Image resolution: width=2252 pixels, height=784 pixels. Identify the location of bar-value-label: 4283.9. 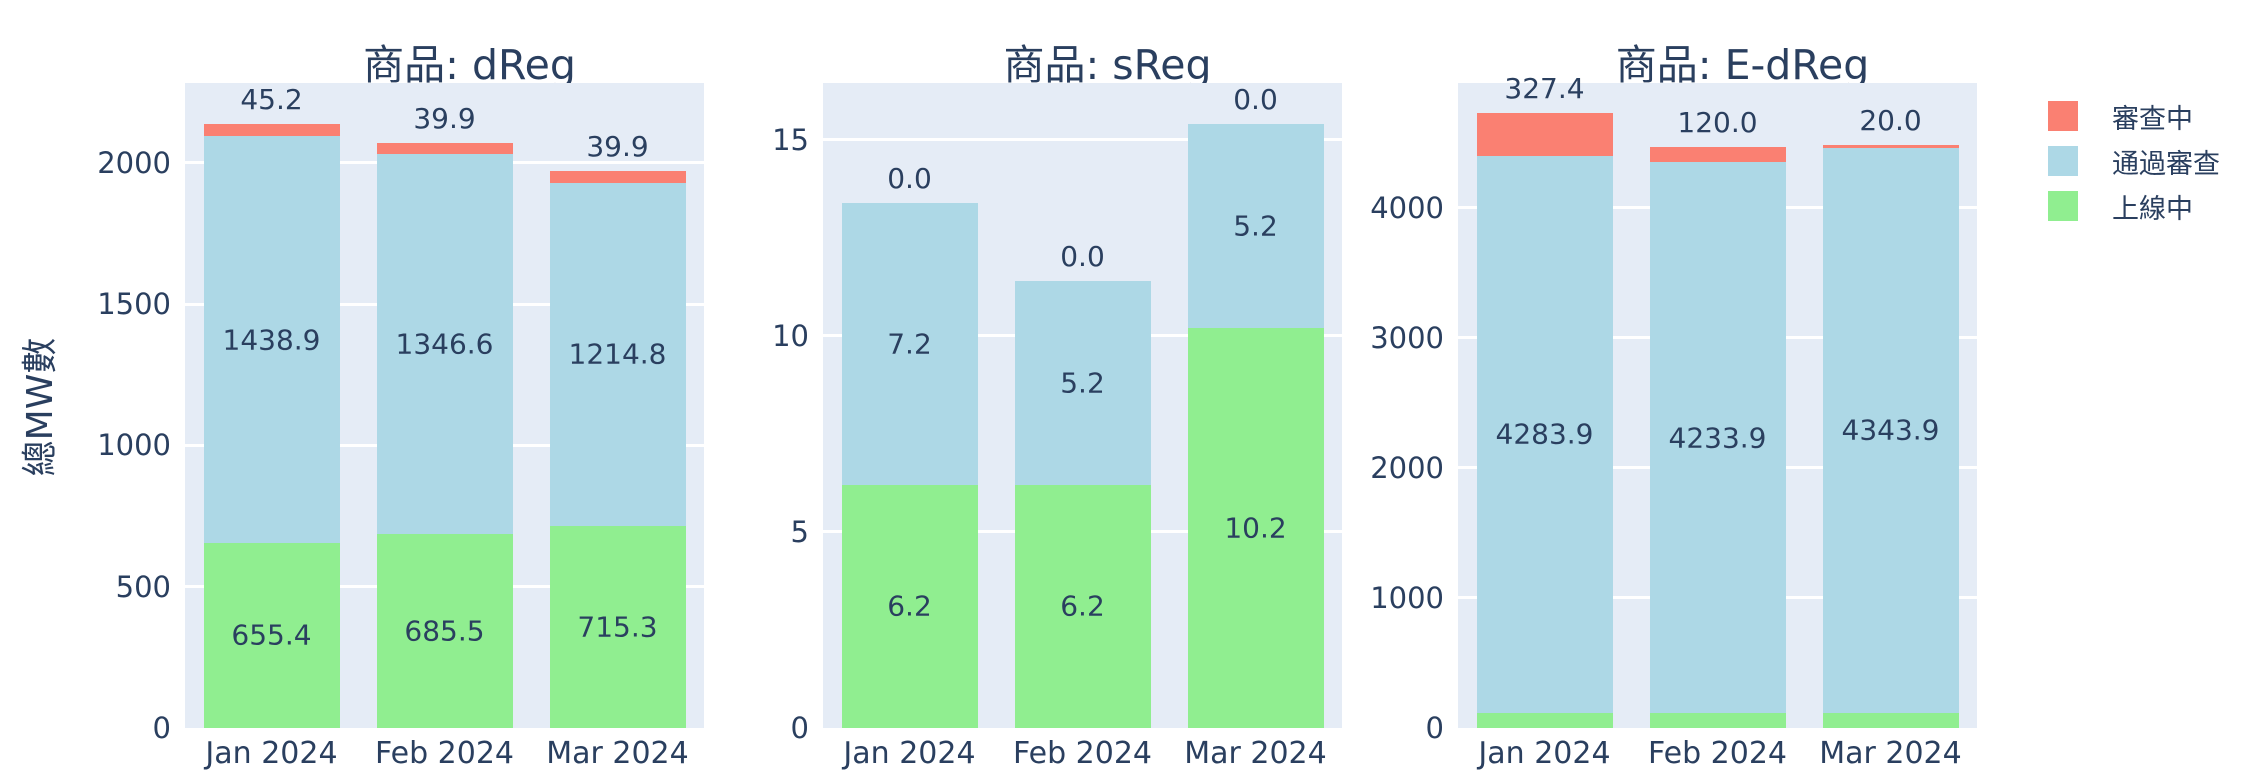
(1544, 434).